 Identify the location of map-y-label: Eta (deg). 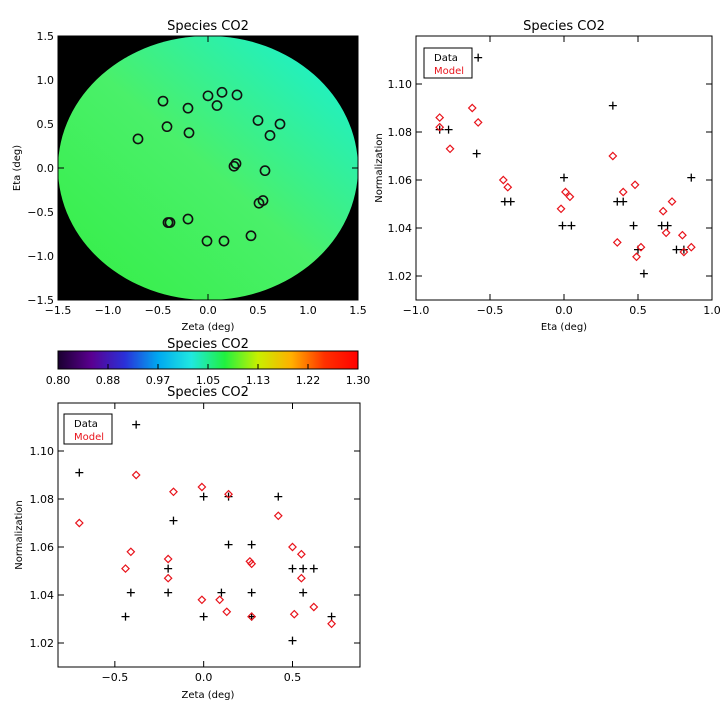
(17, 168).